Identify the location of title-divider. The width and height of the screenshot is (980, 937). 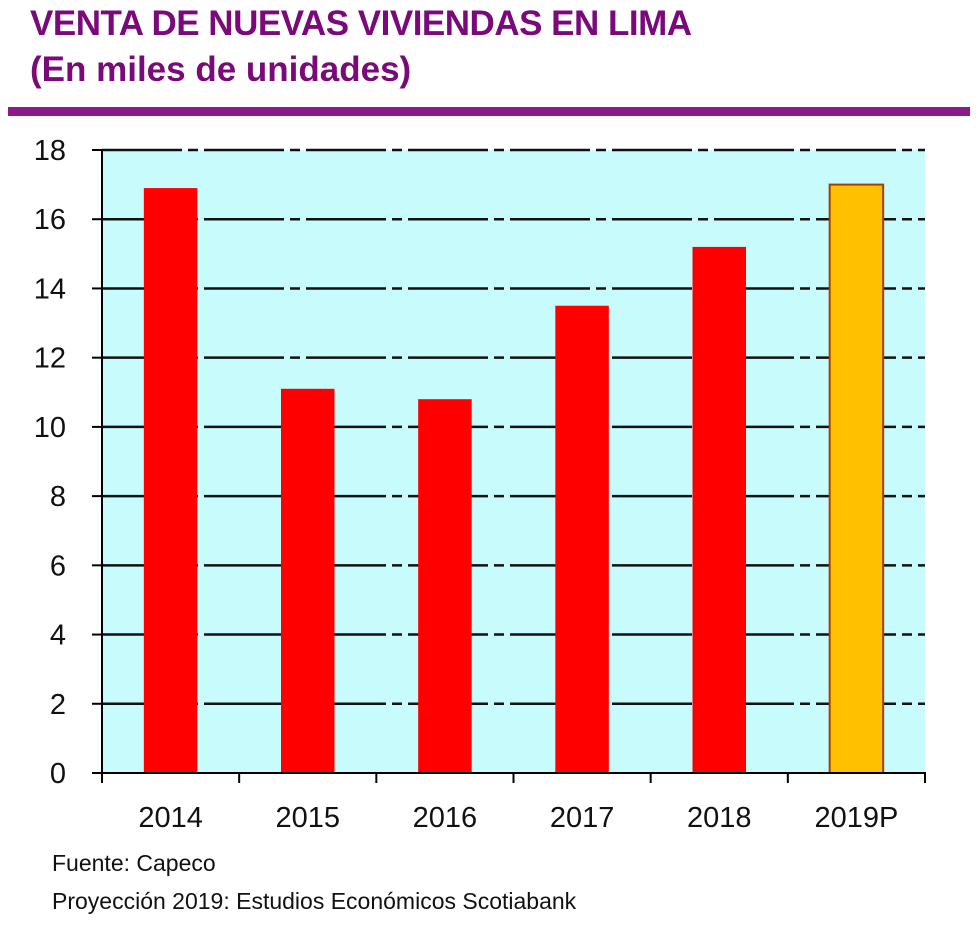
(489, 111).